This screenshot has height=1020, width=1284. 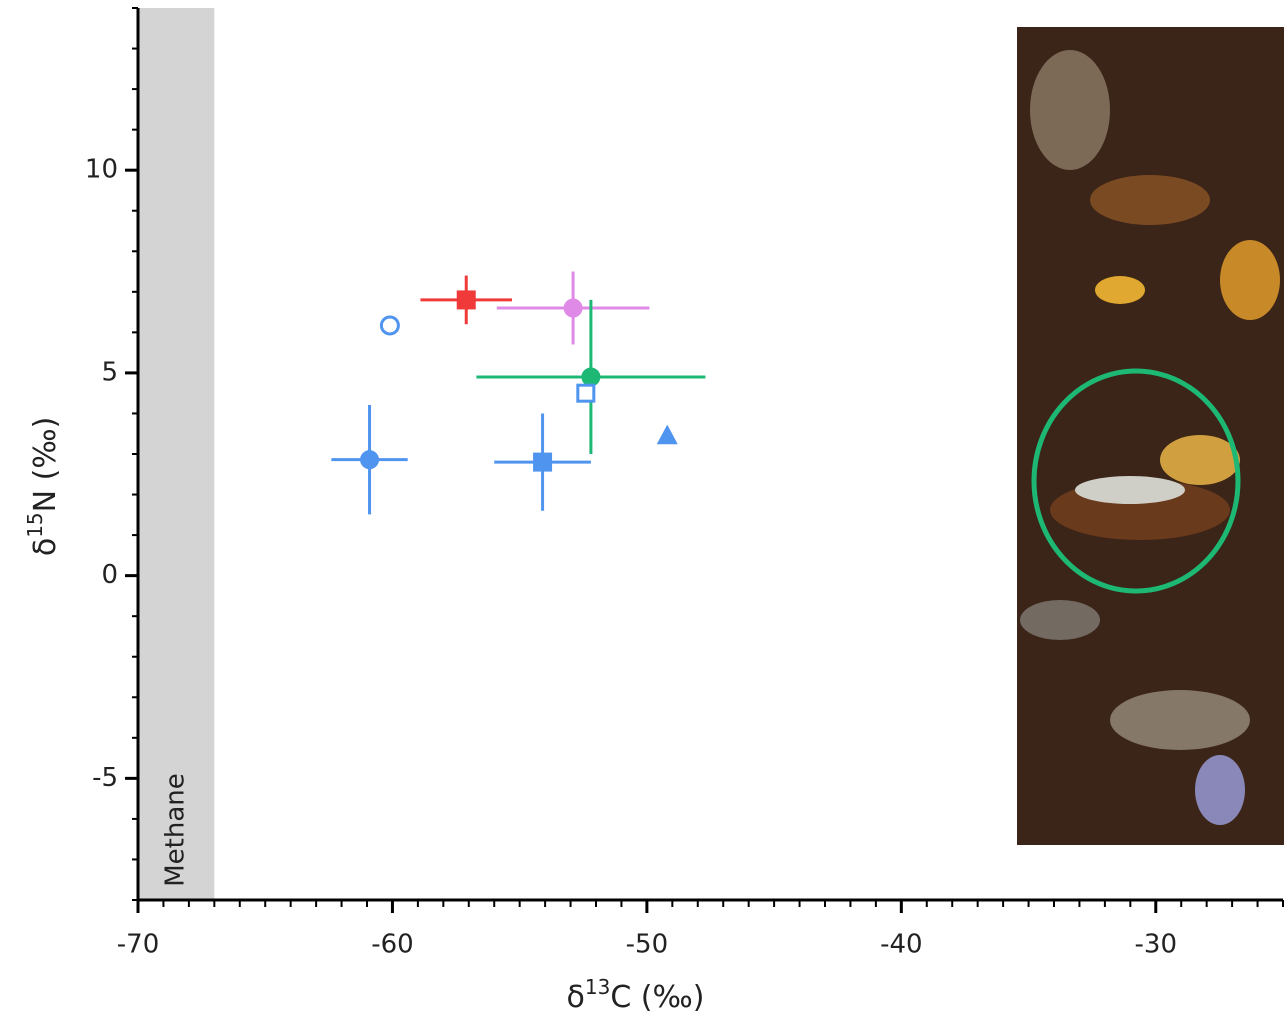 I want to click on y-tick-label: 0, so click(x=109, y=575).